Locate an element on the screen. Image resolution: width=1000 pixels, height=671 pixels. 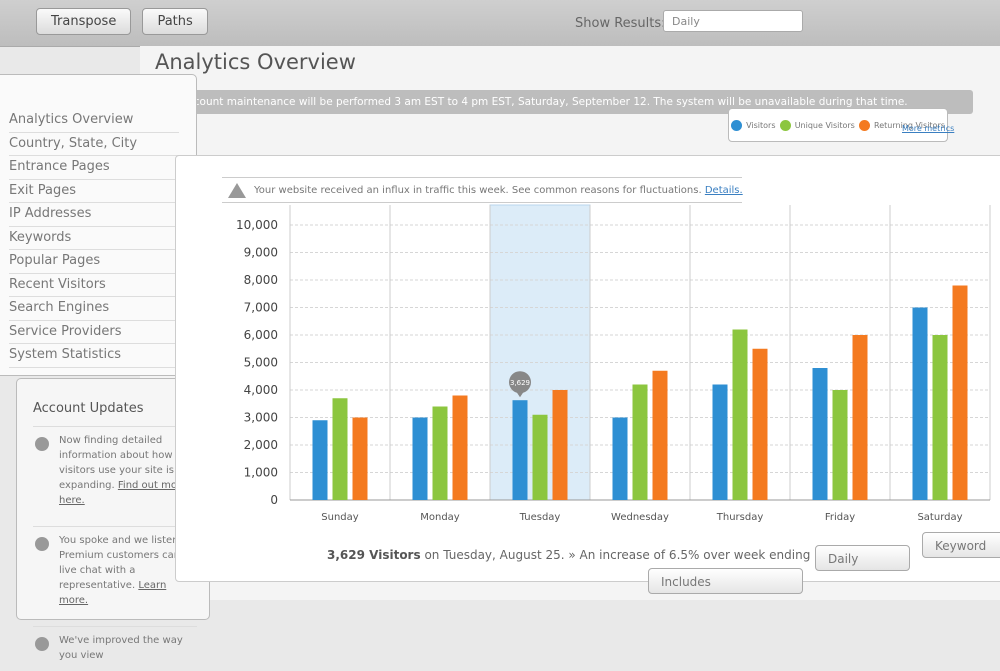
y-tick-label: 7,000 is located at coordinates (261, 308).